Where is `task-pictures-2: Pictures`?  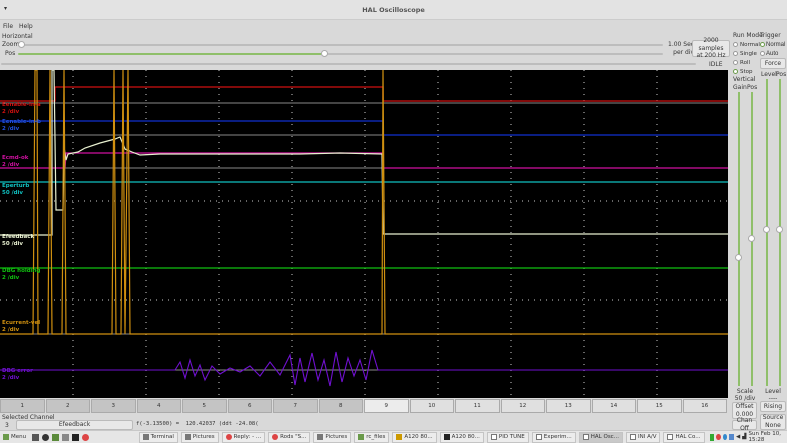 task-pictures-2: Pictures is located at coordinates (332, 437).